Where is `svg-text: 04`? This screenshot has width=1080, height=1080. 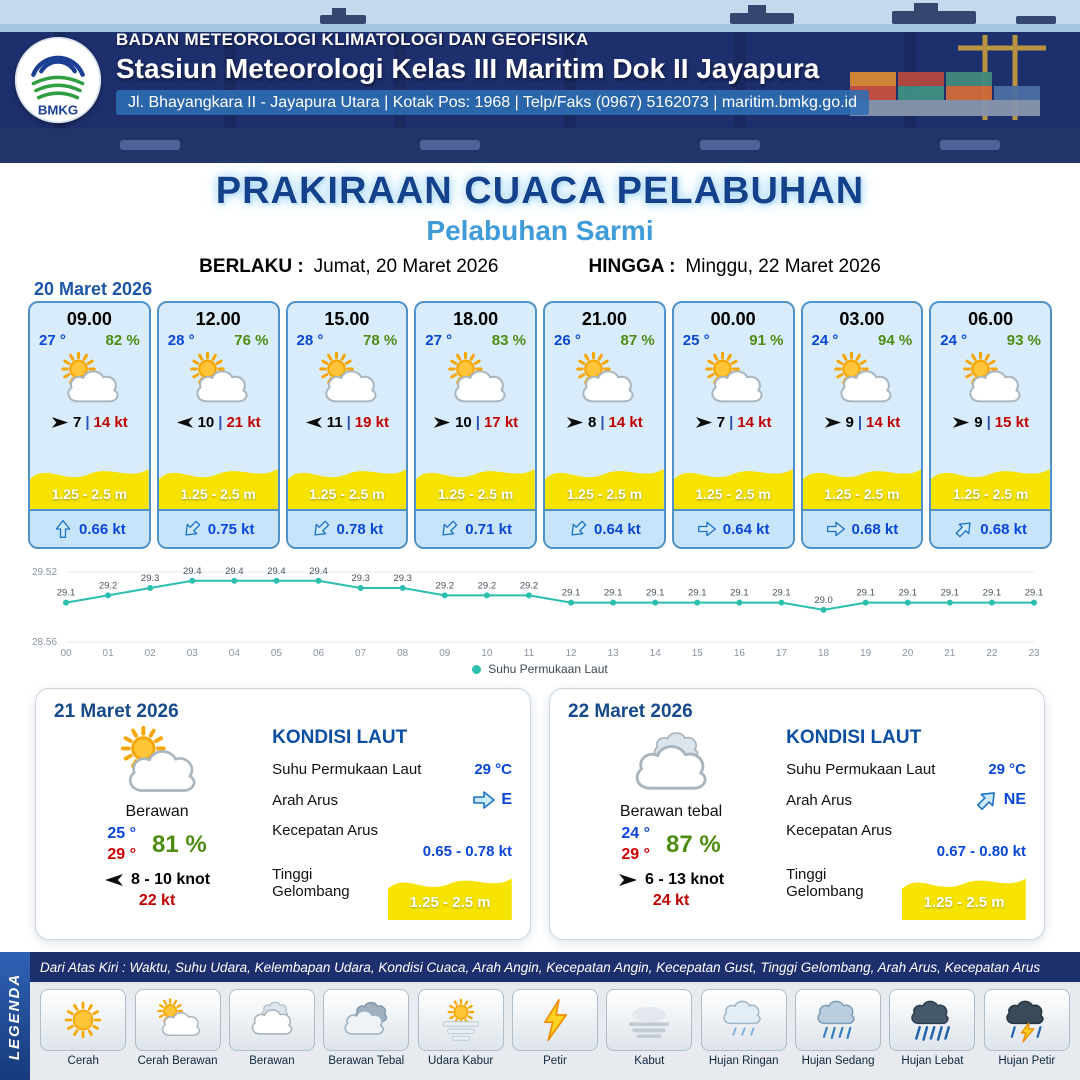
svg-text: 04 is located at coordinates (235, 653).